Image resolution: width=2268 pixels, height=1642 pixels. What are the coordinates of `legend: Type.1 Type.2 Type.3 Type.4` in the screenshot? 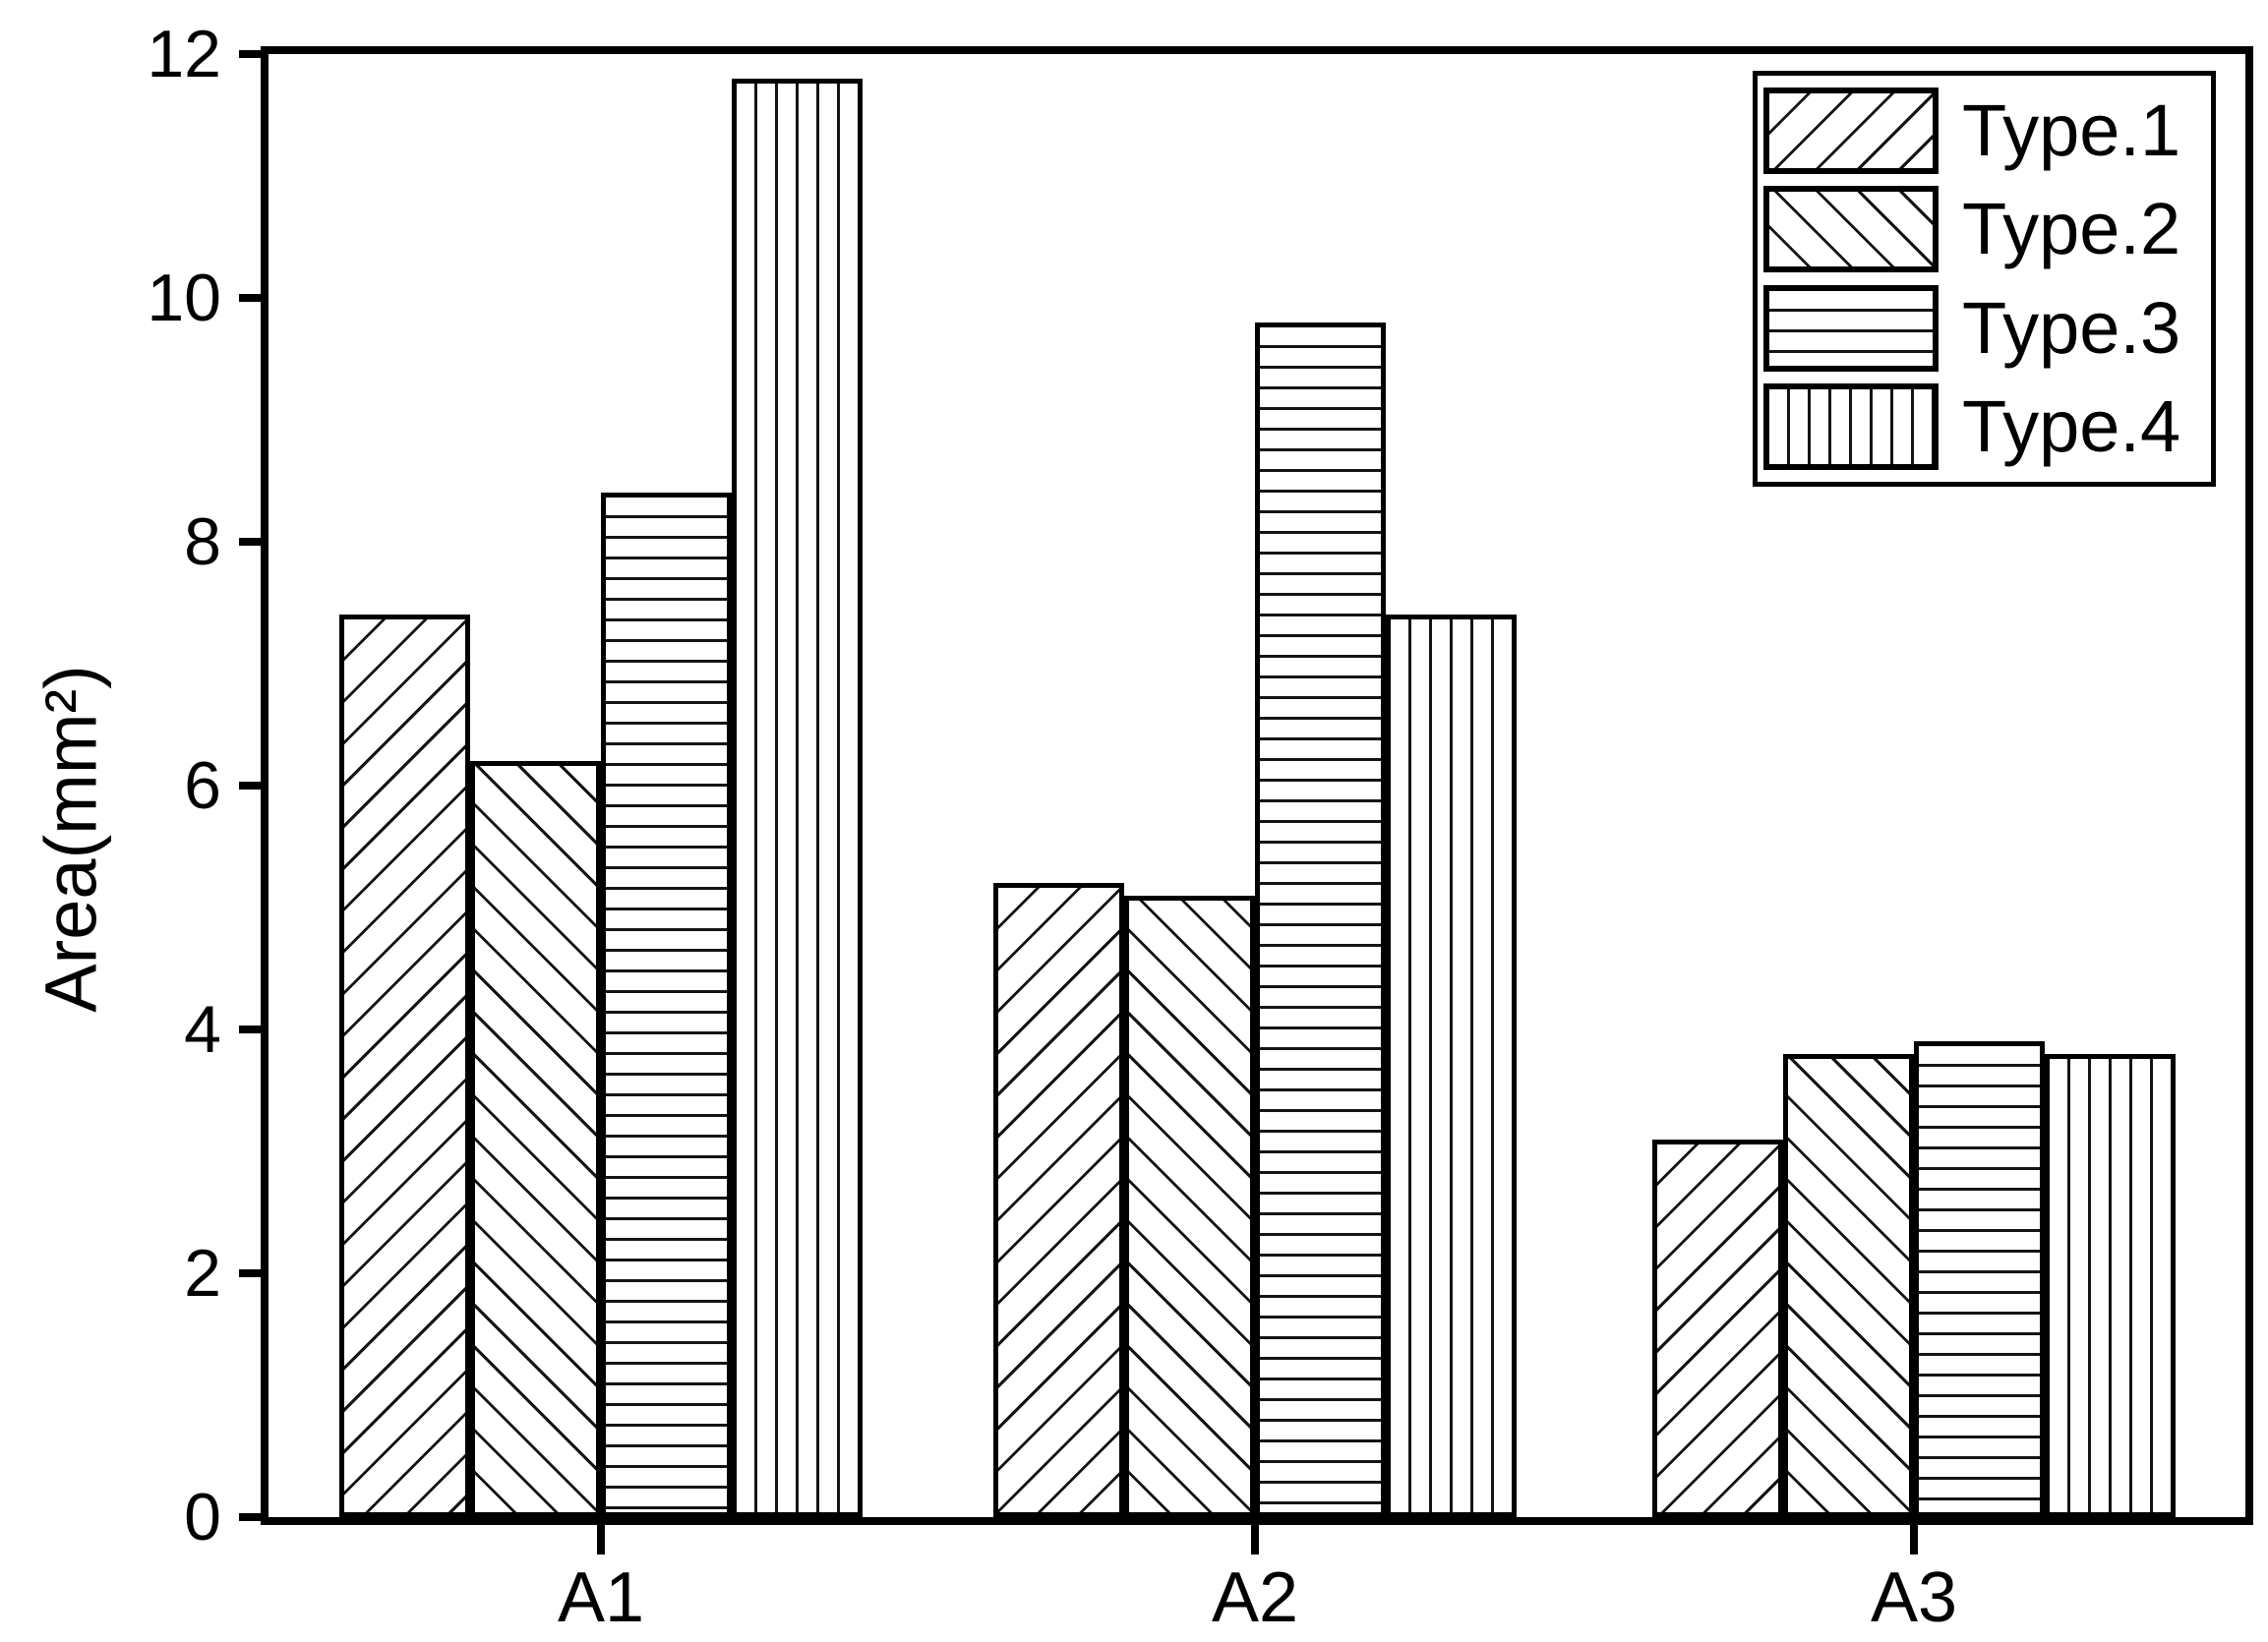 It's located at (1984, 279).